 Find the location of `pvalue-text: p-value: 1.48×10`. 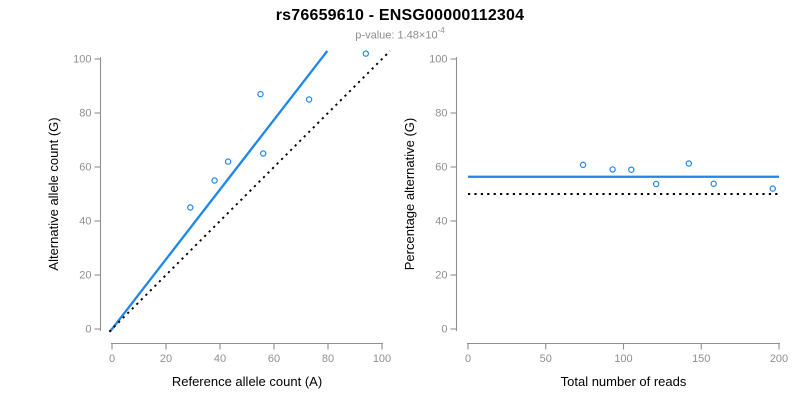

pvalue-text: p-value: 1.48×10 is located at coordinates (396, 35).